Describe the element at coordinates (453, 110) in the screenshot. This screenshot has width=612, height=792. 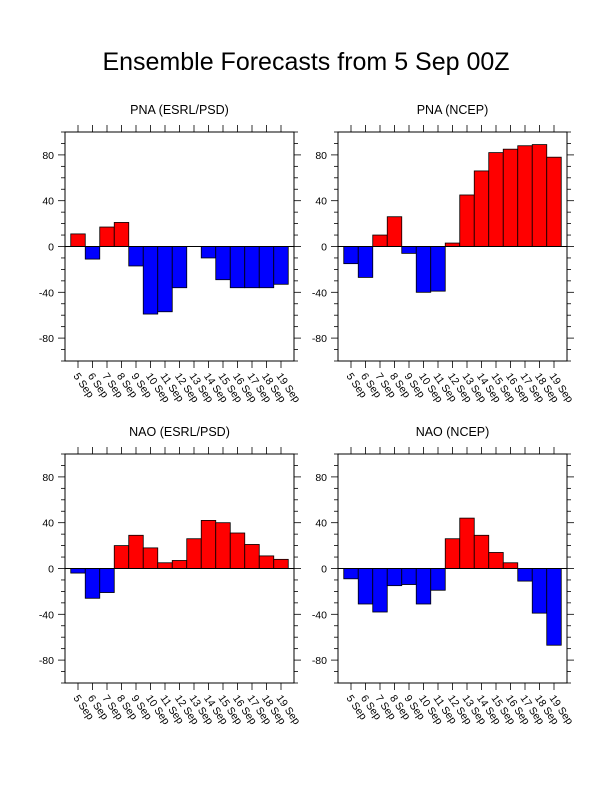
I see `panel-title: PNA (NCEP)` at that location.